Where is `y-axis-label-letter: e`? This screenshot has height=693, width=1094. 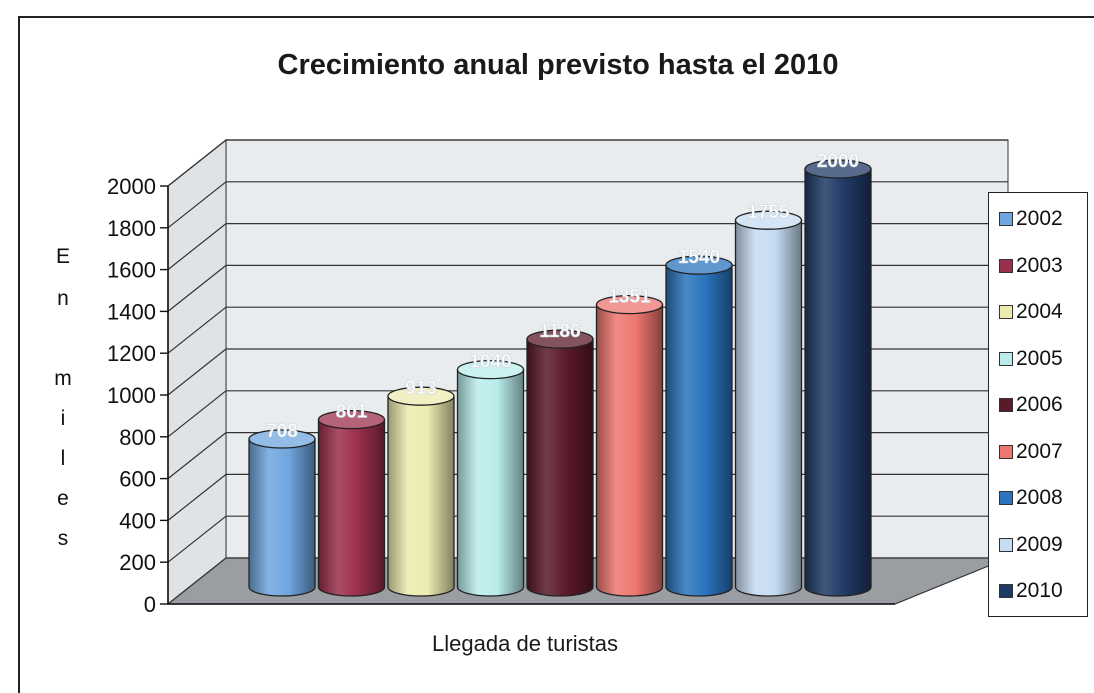
y-axis-label-letter: e is located at coordinates (63, 498).